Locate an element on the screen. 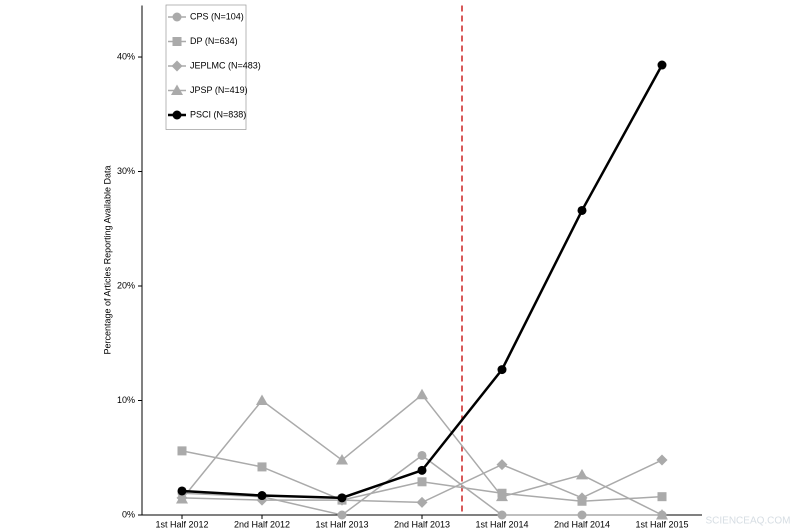 The height and width of the screenshot is (530, 800). x-tick-label: 1st Half 2015 is located at coordinates (661, 524).